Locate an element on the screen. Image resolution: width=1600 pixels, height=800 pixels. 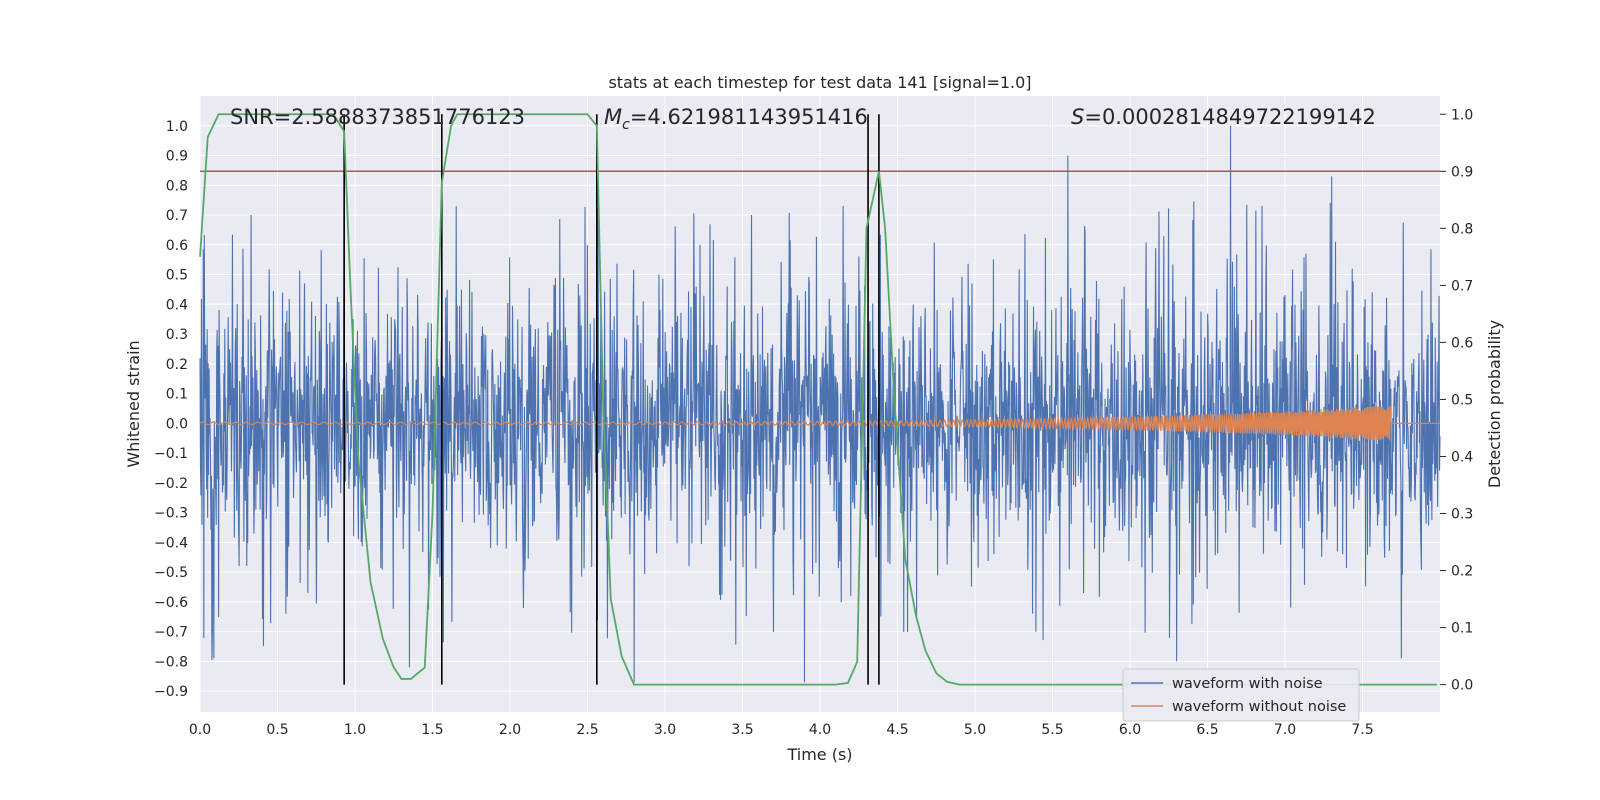
y-tick-label-left: 0.0 is located at coordinates (177, 424).